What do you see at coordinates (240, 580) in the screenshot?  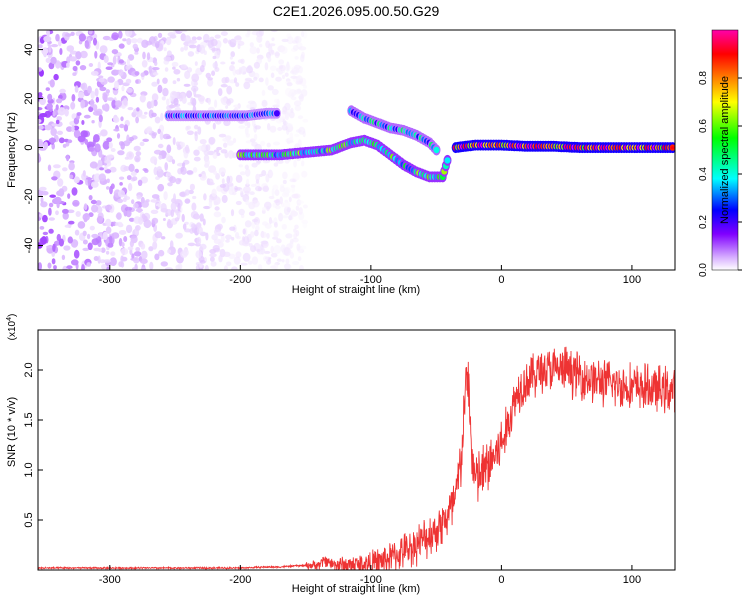 I see `snr-x-tick-label: -200` at bounding box center [240, 580].